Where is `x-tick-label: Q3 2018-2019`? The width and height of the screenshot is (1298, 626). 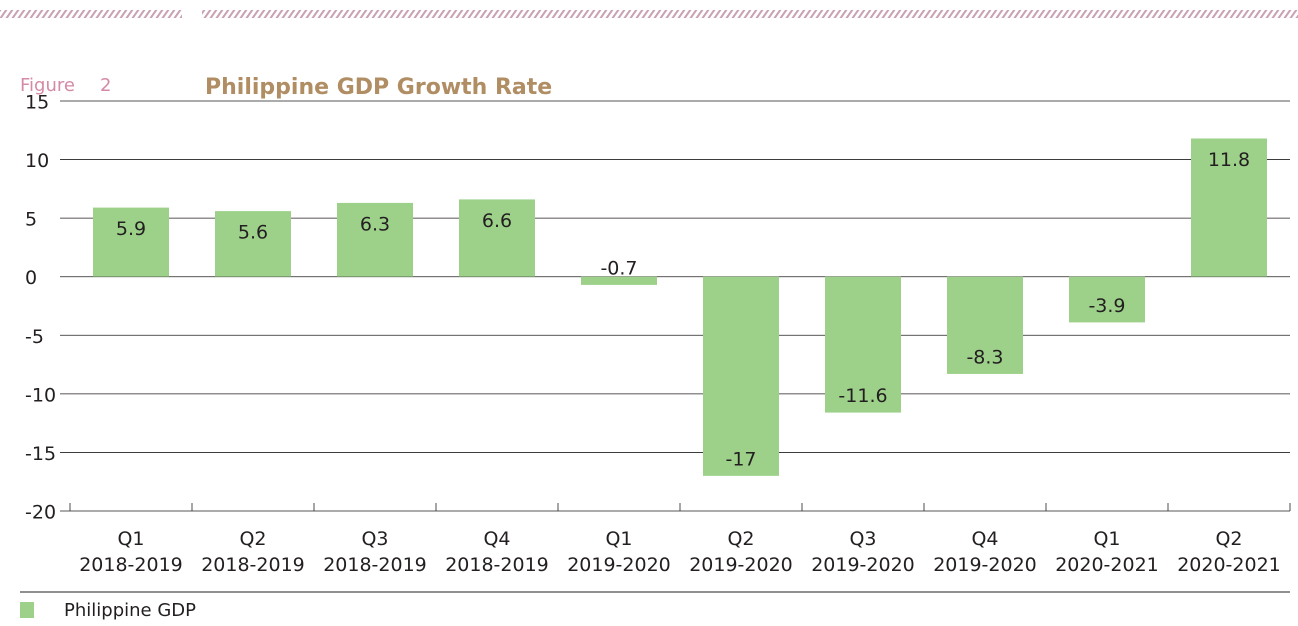 x-tick-label: Q3 2018-2019 is located at coordinates (375, 552).